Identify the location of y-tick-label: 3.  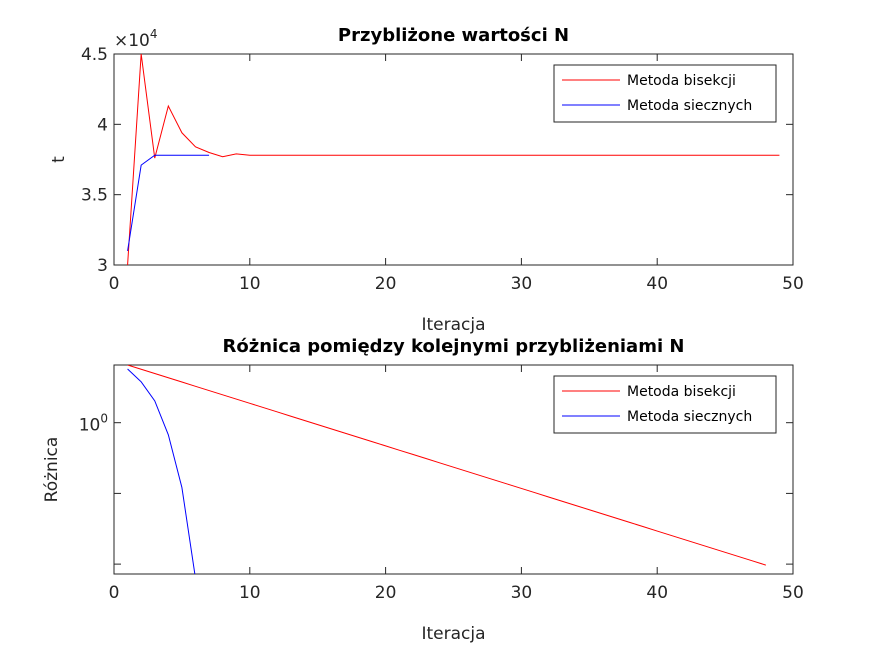
(102, 266).